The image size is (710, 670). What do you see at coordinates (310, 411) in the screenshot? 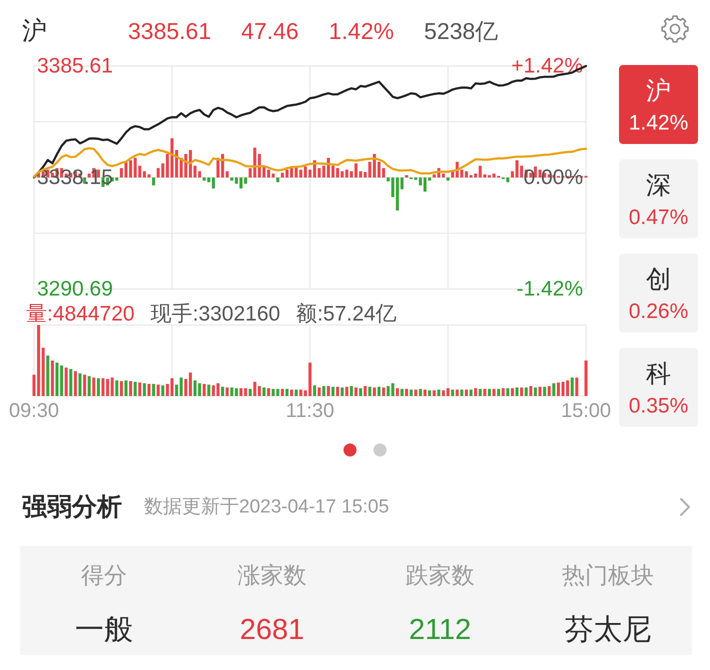
I see `x-tick-label: 11:30` at bounding box center [310, 411].